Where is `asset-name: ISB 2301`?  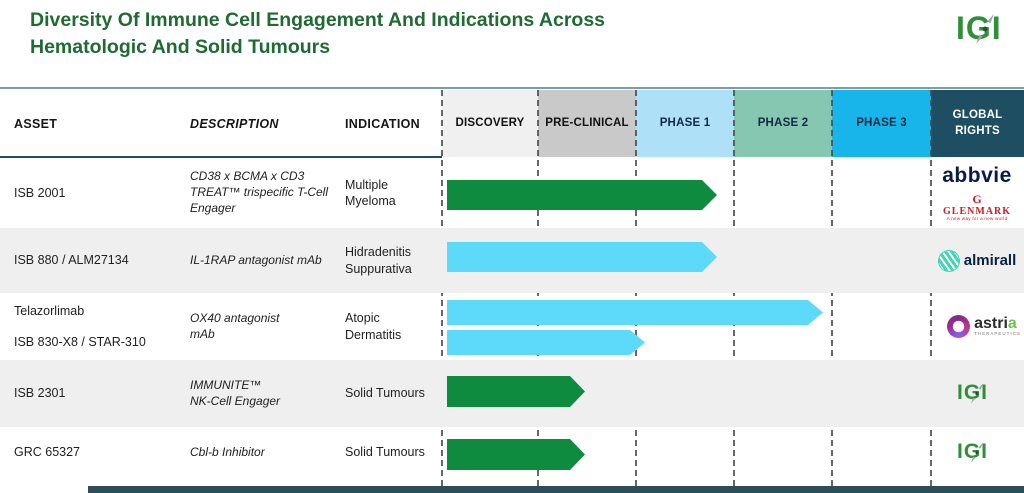 asset-name: ISB 2301 is located at coordinates (40, 393).